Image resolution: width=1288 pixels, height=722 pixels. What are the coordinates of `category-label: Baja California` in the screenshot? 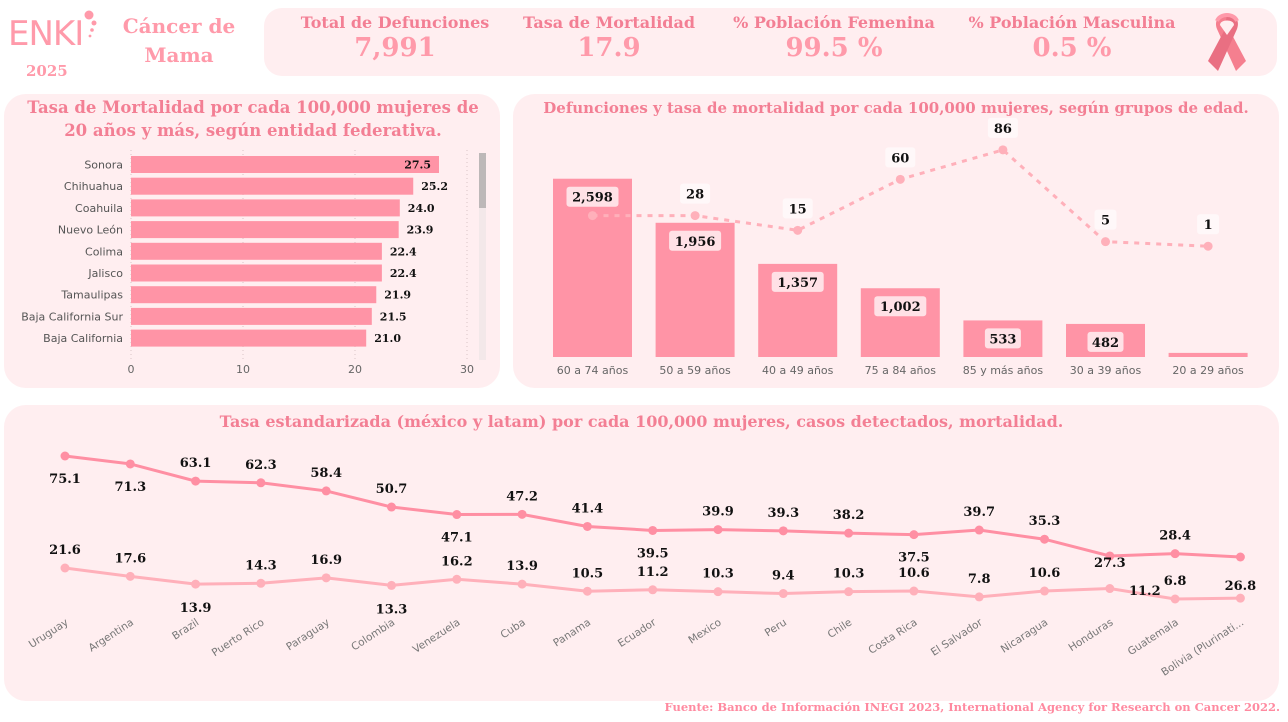 It's located at (83, 338).